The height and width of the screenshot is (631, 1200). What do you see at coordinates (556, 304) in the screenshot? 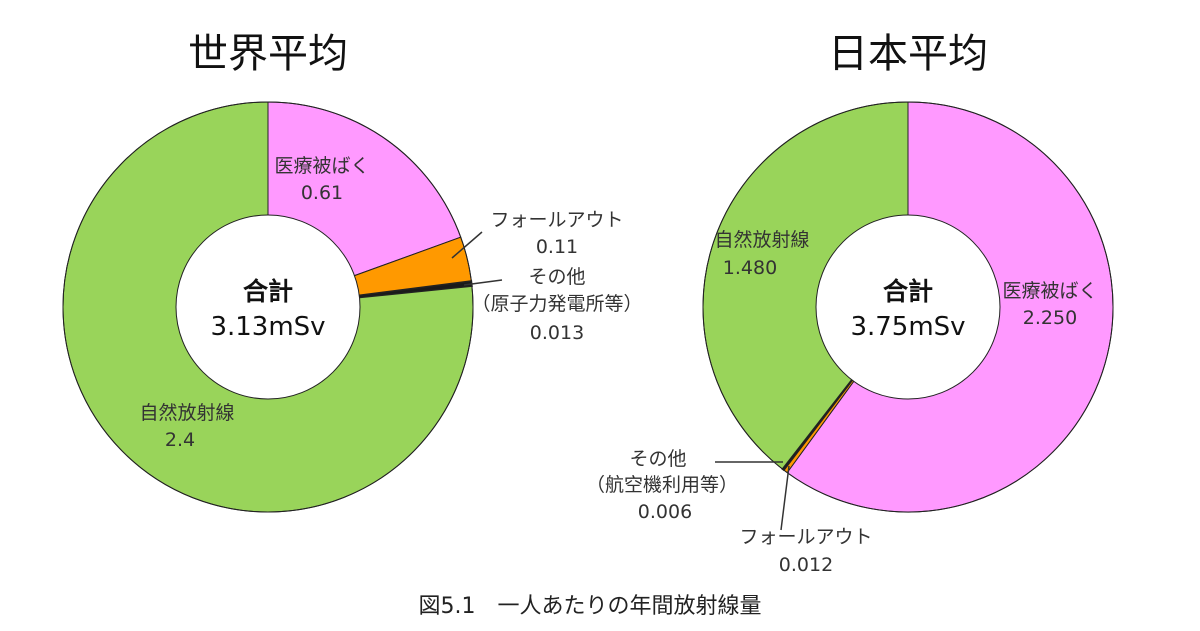
I see `slice-sublabel-other: （原子力発電所等）` at bounding box center [556, 304].